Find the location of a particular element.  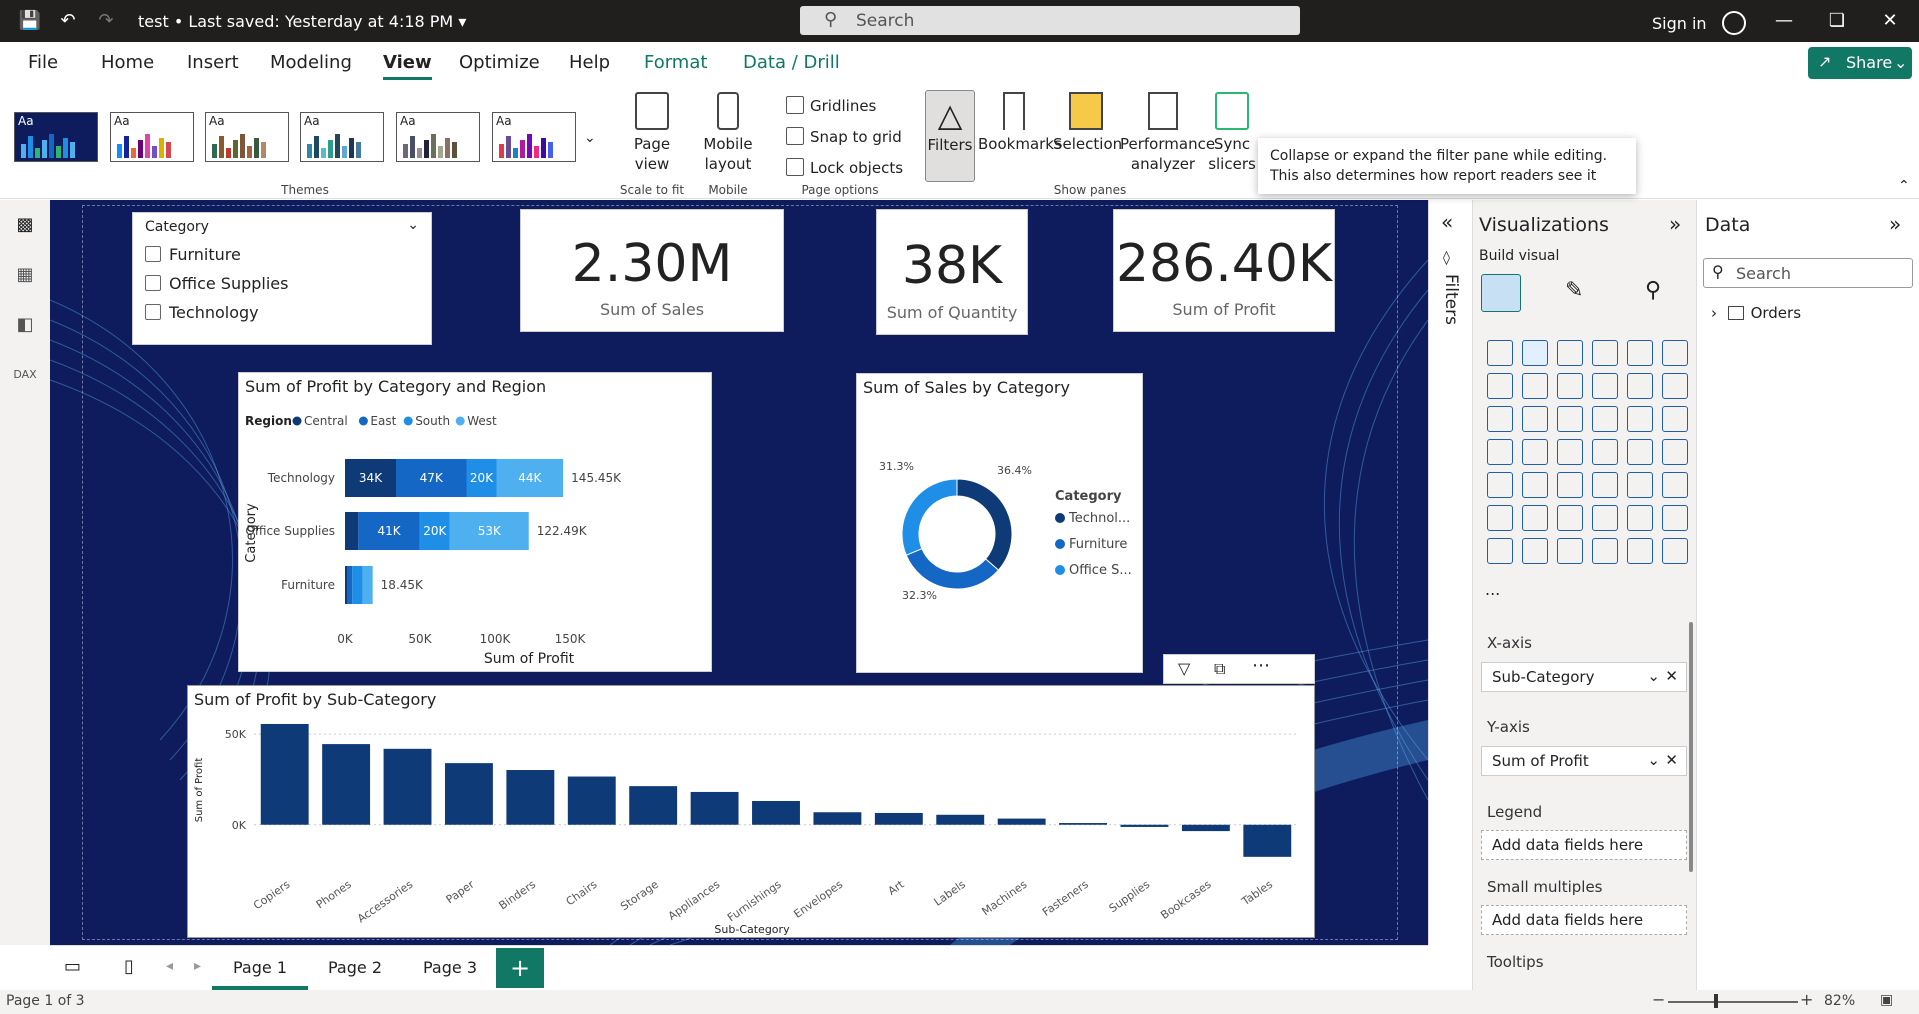

funnel-icon is located at coordinates (1570, 419).